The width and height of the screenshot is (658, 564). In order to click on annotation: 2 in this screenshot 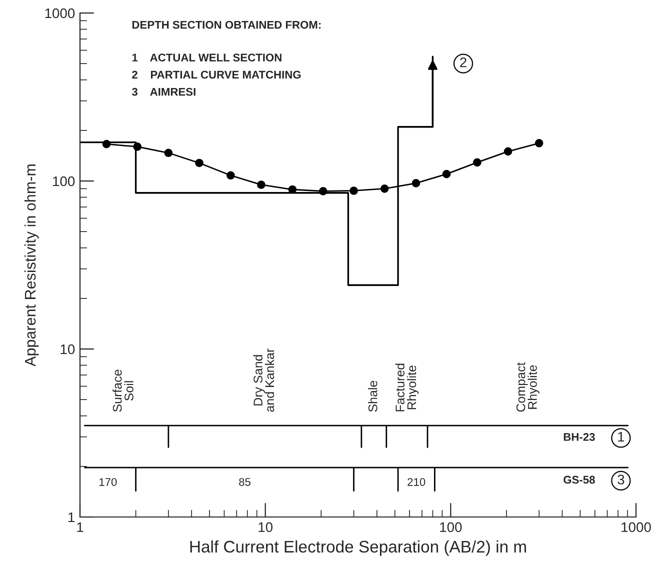, I will do `click(463, 62)`.